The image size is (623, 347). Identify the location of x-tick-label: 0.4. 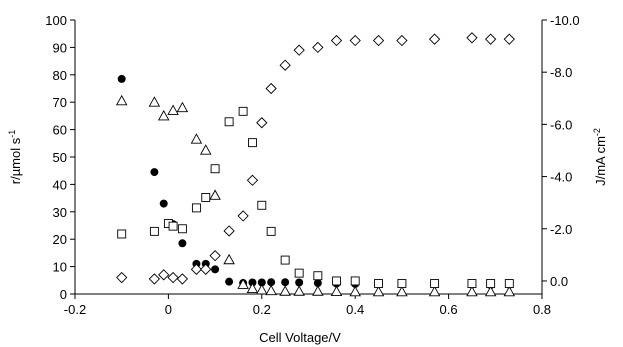
(355, 309).